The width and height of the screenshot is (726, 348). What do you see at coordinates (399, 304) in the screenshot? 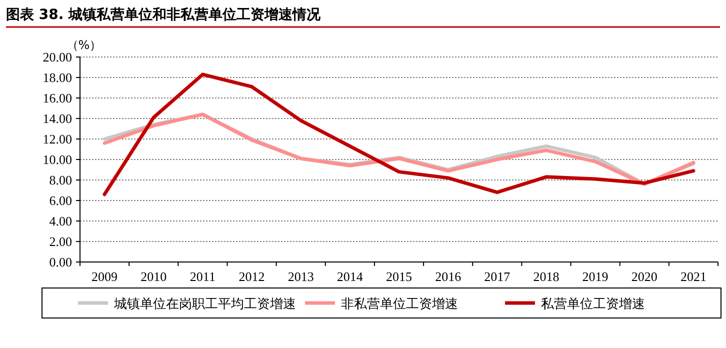
I see `legend-label: 非私营单位工资增速` at bounding box center [399, 304].